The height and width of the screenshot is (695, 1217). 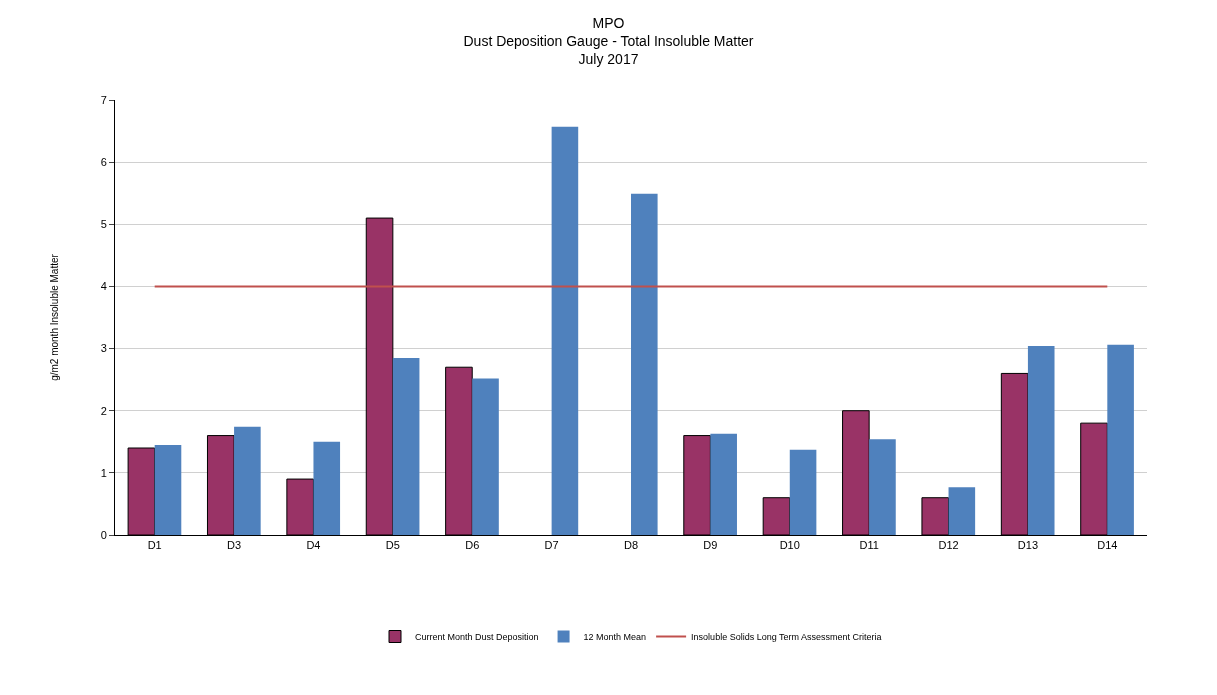 I want to click on x-tick-label: D6, so click(x=472, y=545).